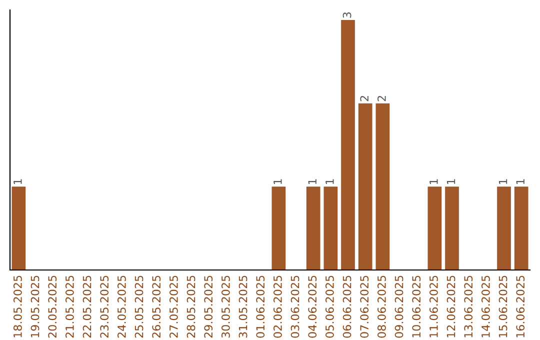  Describe the element at coordinates (295, 307) in the screenshot. I see `x-tick-label: 03.06.2025` at that location.